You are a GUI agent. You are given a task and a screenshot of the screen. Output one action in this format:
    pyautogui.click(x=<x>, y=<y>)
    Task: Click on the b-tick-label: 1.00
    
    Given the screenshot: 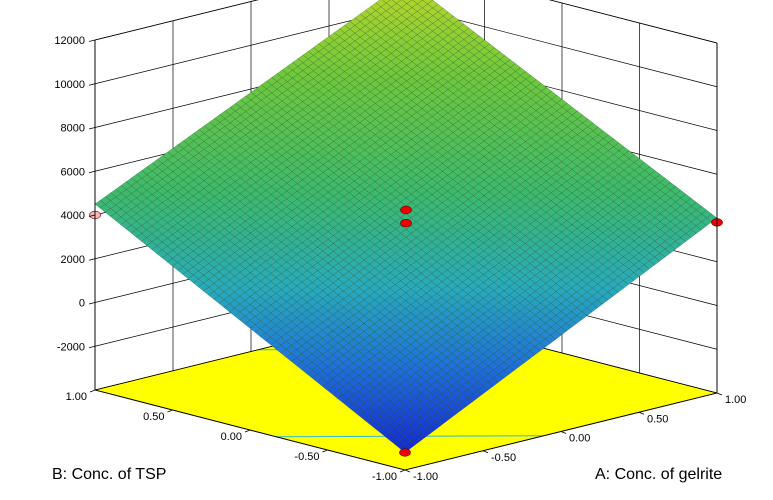 What is the action you would take?
    pyautogui.click(x=76, y=397)
    